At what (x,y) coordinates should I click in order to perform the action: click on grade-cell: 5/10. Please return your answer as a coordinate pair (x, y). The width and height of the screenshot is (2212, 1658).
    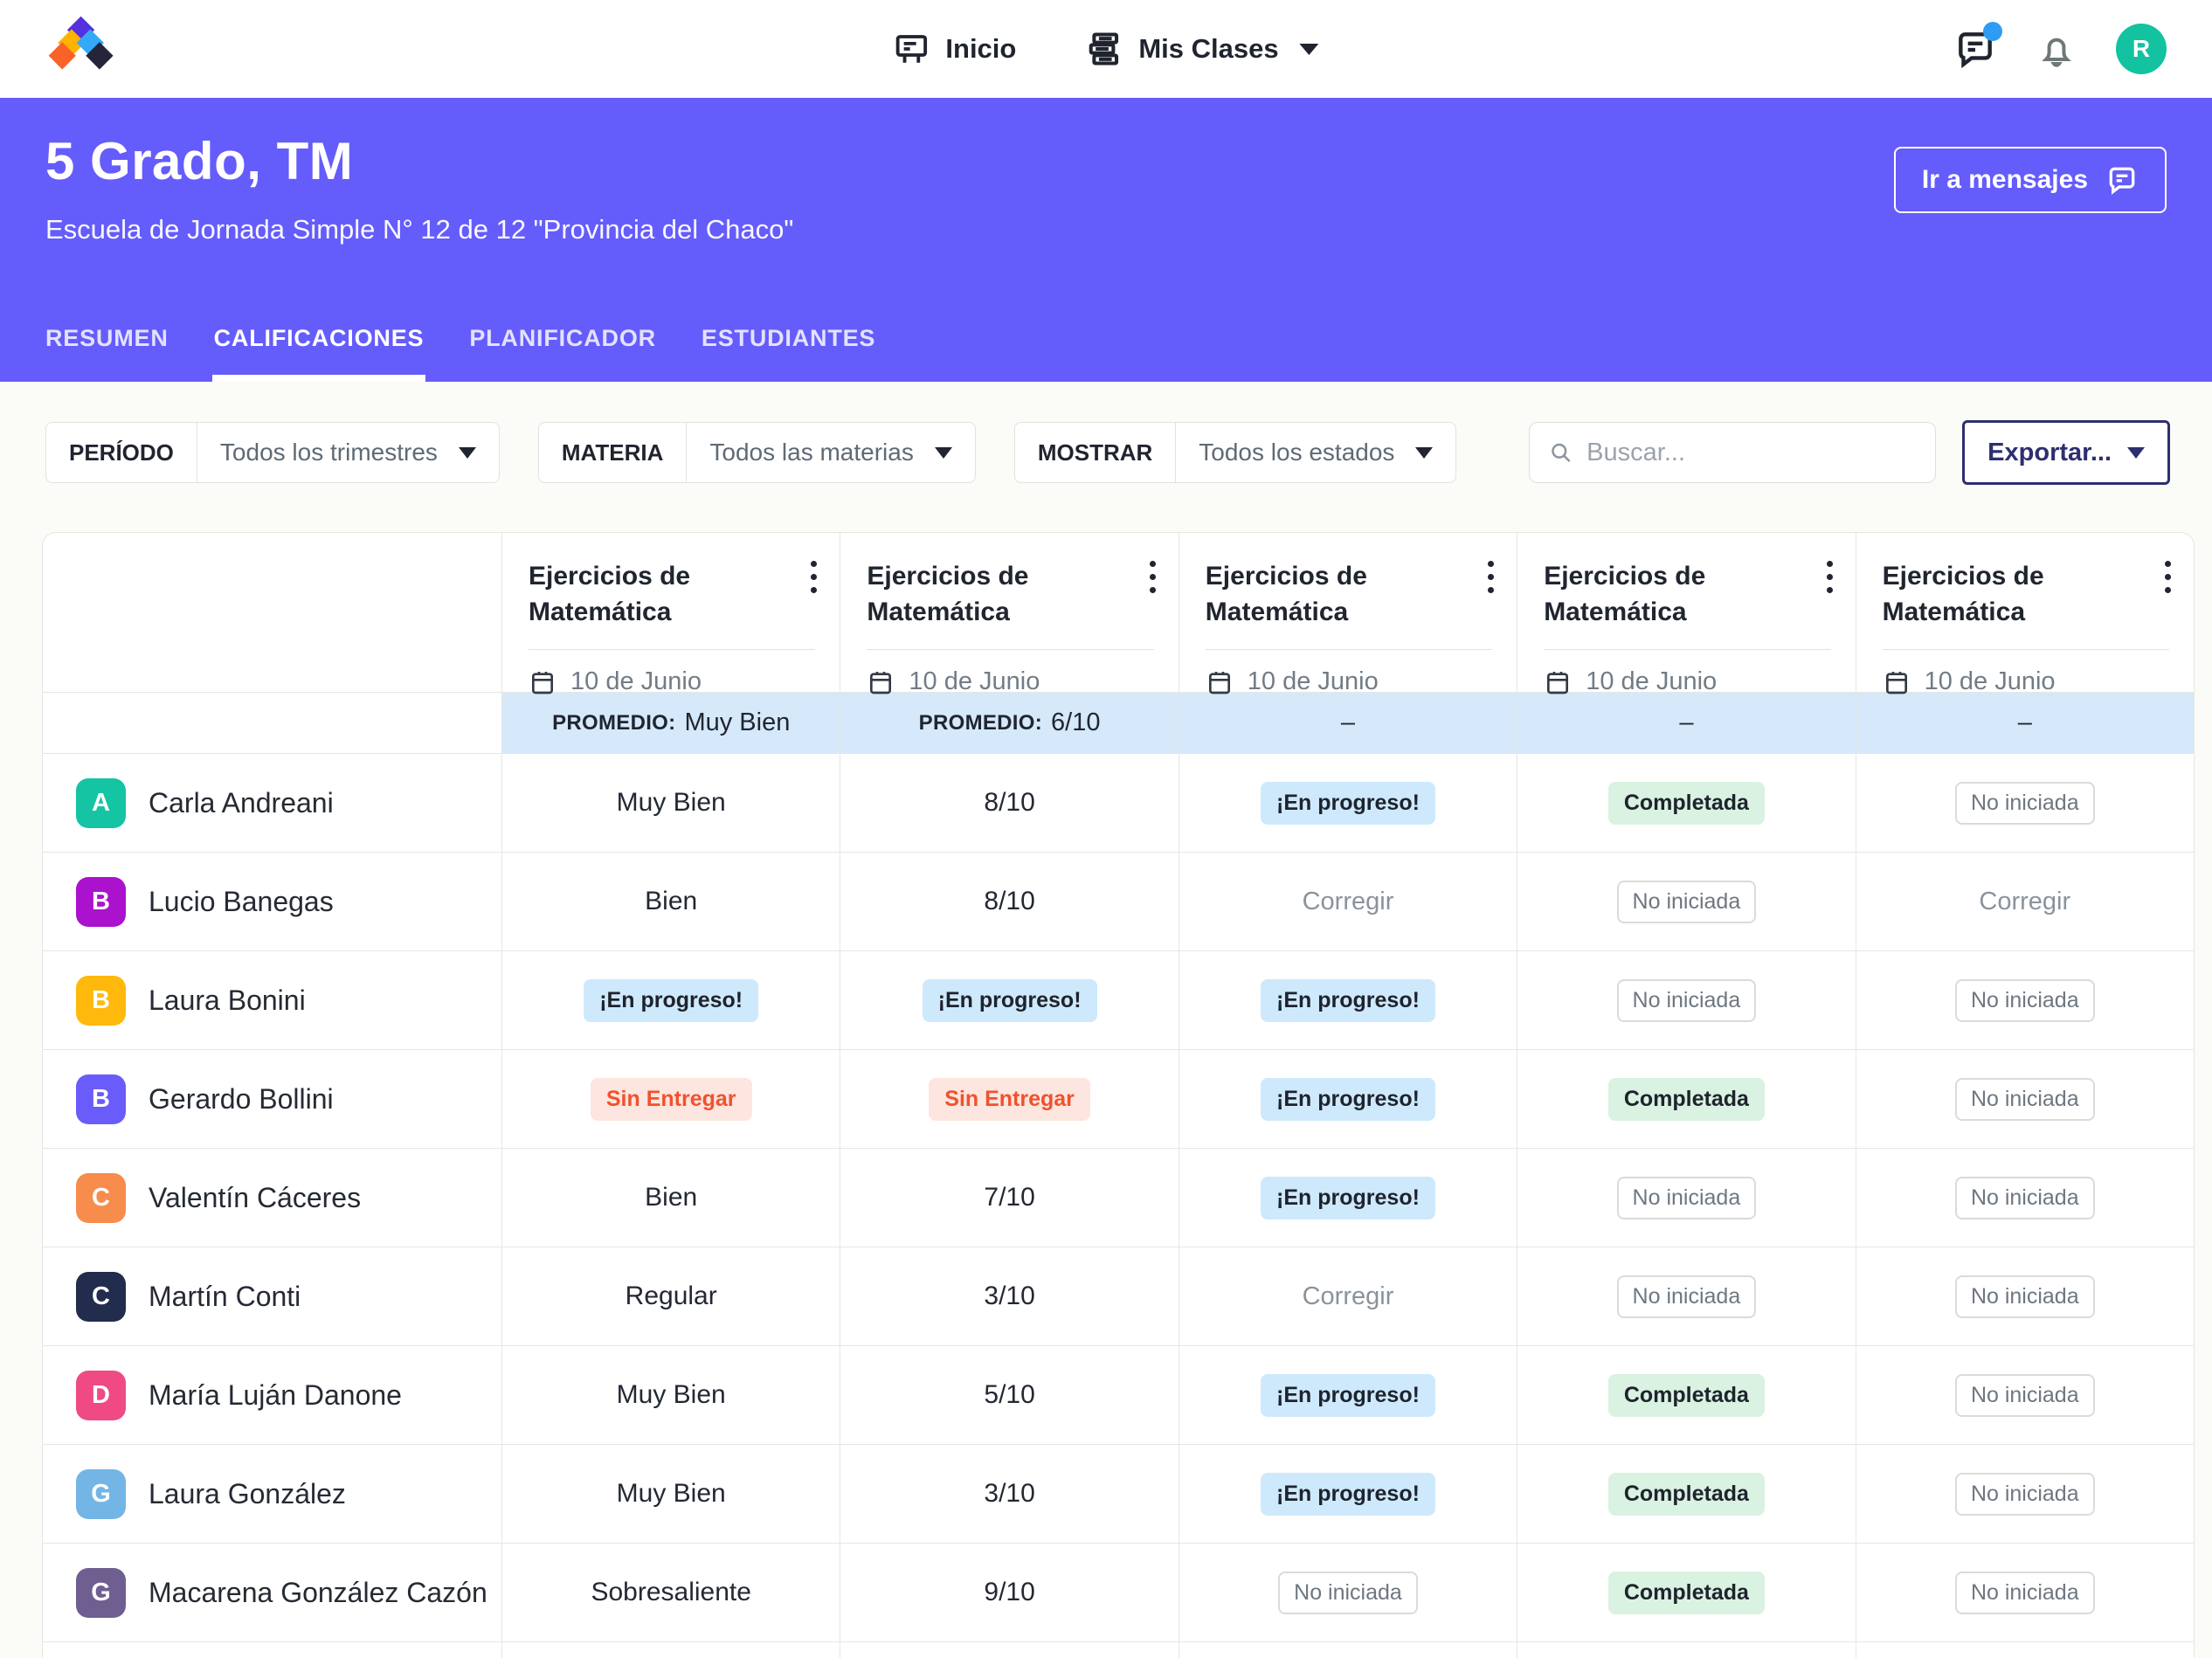
    Looking at the image, I should click on (1009, 1394).